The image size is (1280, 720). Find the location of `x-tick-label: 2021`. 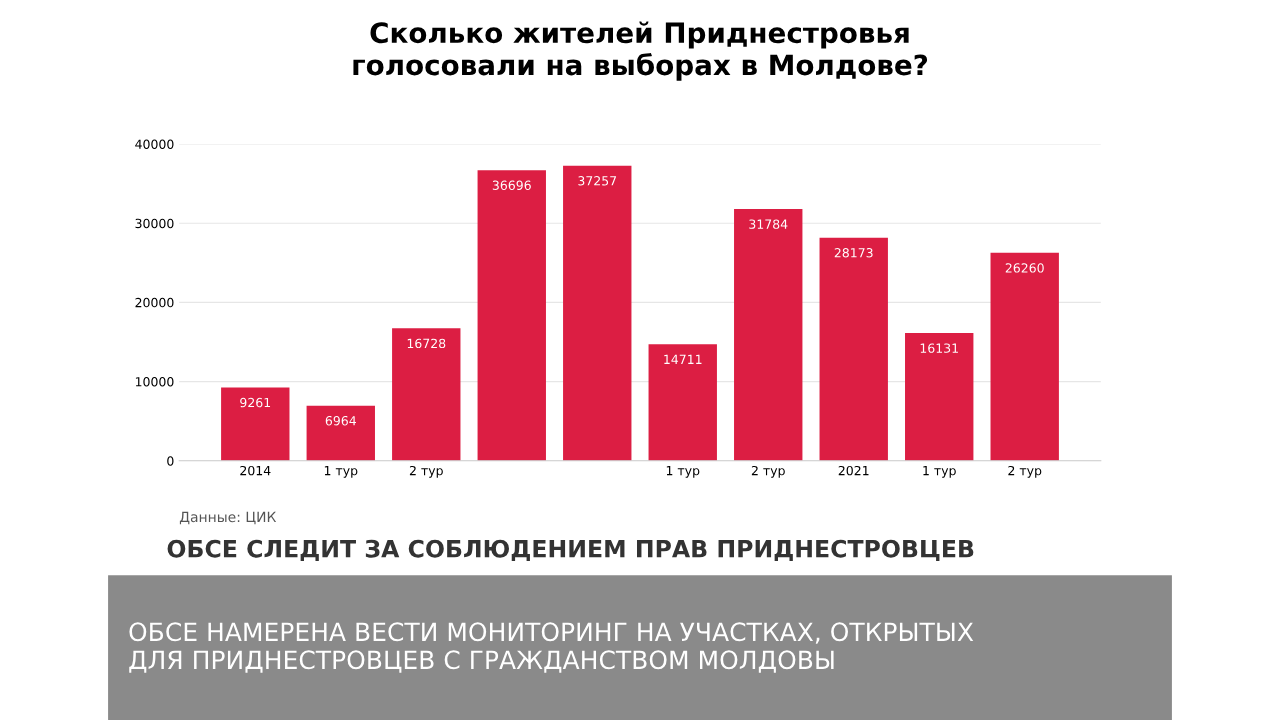

x-tick-label: 2021 is located at coordinates (853, 470).